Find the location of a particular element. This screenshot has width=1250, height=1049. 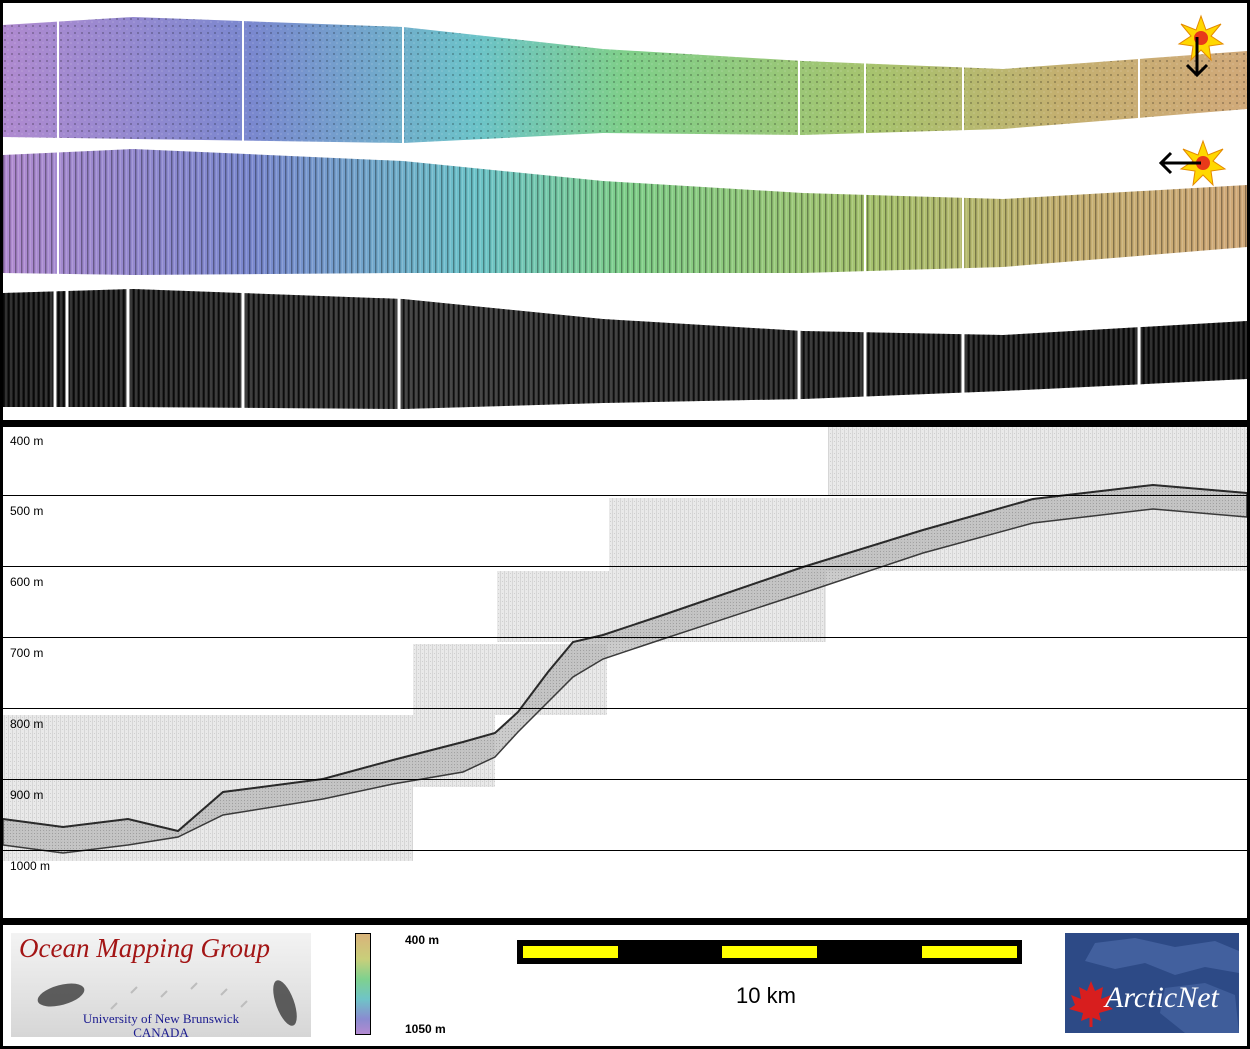

omg-country: CANADA is located at coordinates (161, 1031).